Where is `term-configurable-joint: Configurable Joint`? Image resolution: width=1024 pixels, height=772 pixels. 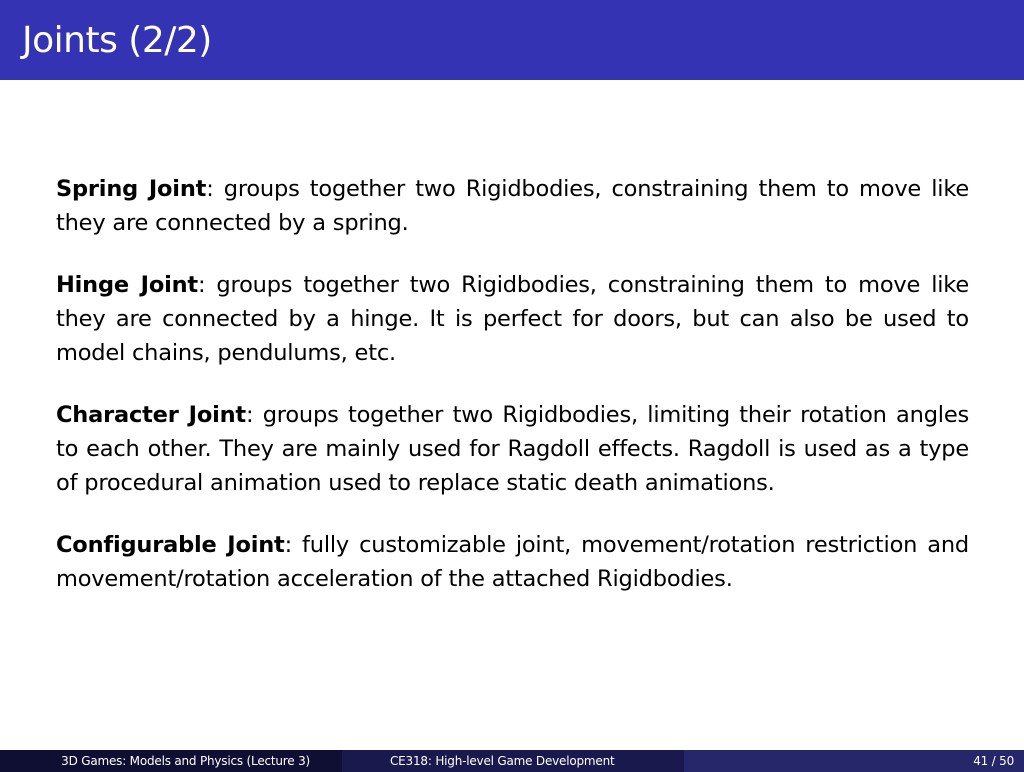 term-configurable-joint: Configurable Joint is located at coordinates (170, 545).